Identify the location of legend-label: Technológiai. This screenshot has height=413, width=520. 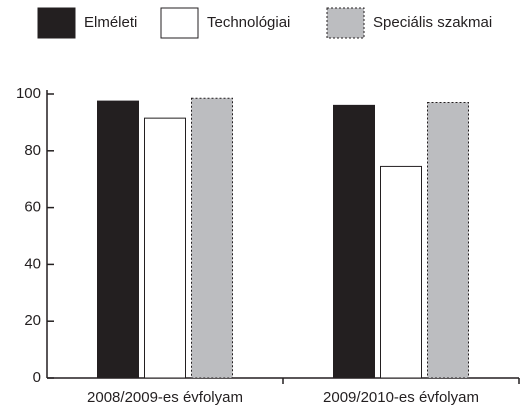
(248, 22).